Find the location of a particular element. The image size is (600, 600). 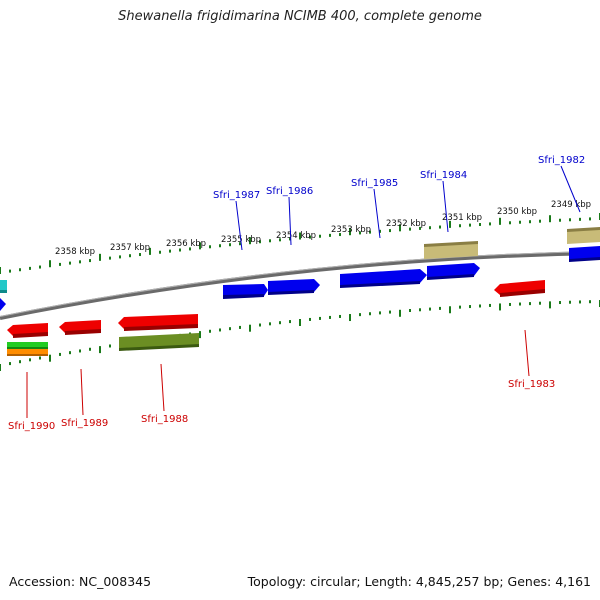

gene-label-sfri-1989: Sfri_1989 is located at coordinates (84, 423).